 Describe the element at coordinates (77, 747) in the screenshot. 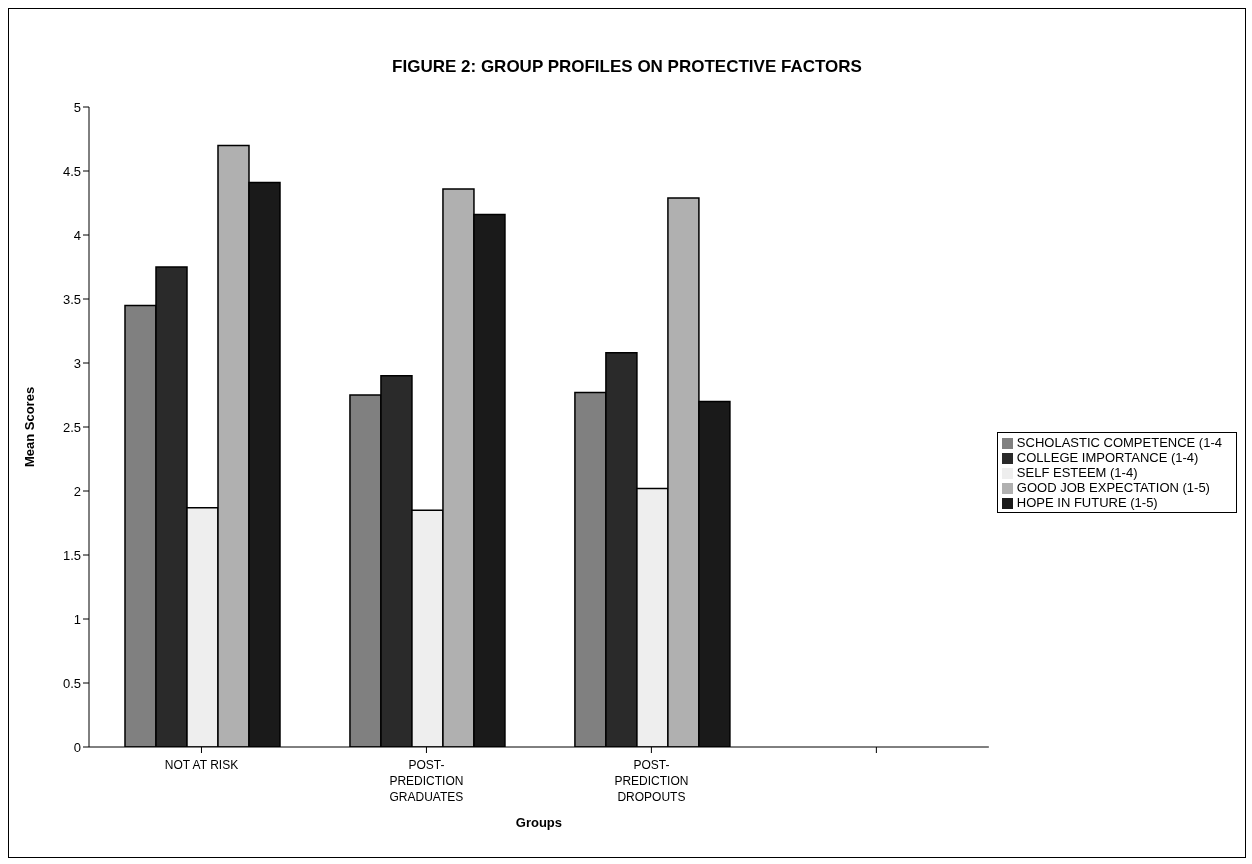

I see `y-tick-label: 0` at that location.